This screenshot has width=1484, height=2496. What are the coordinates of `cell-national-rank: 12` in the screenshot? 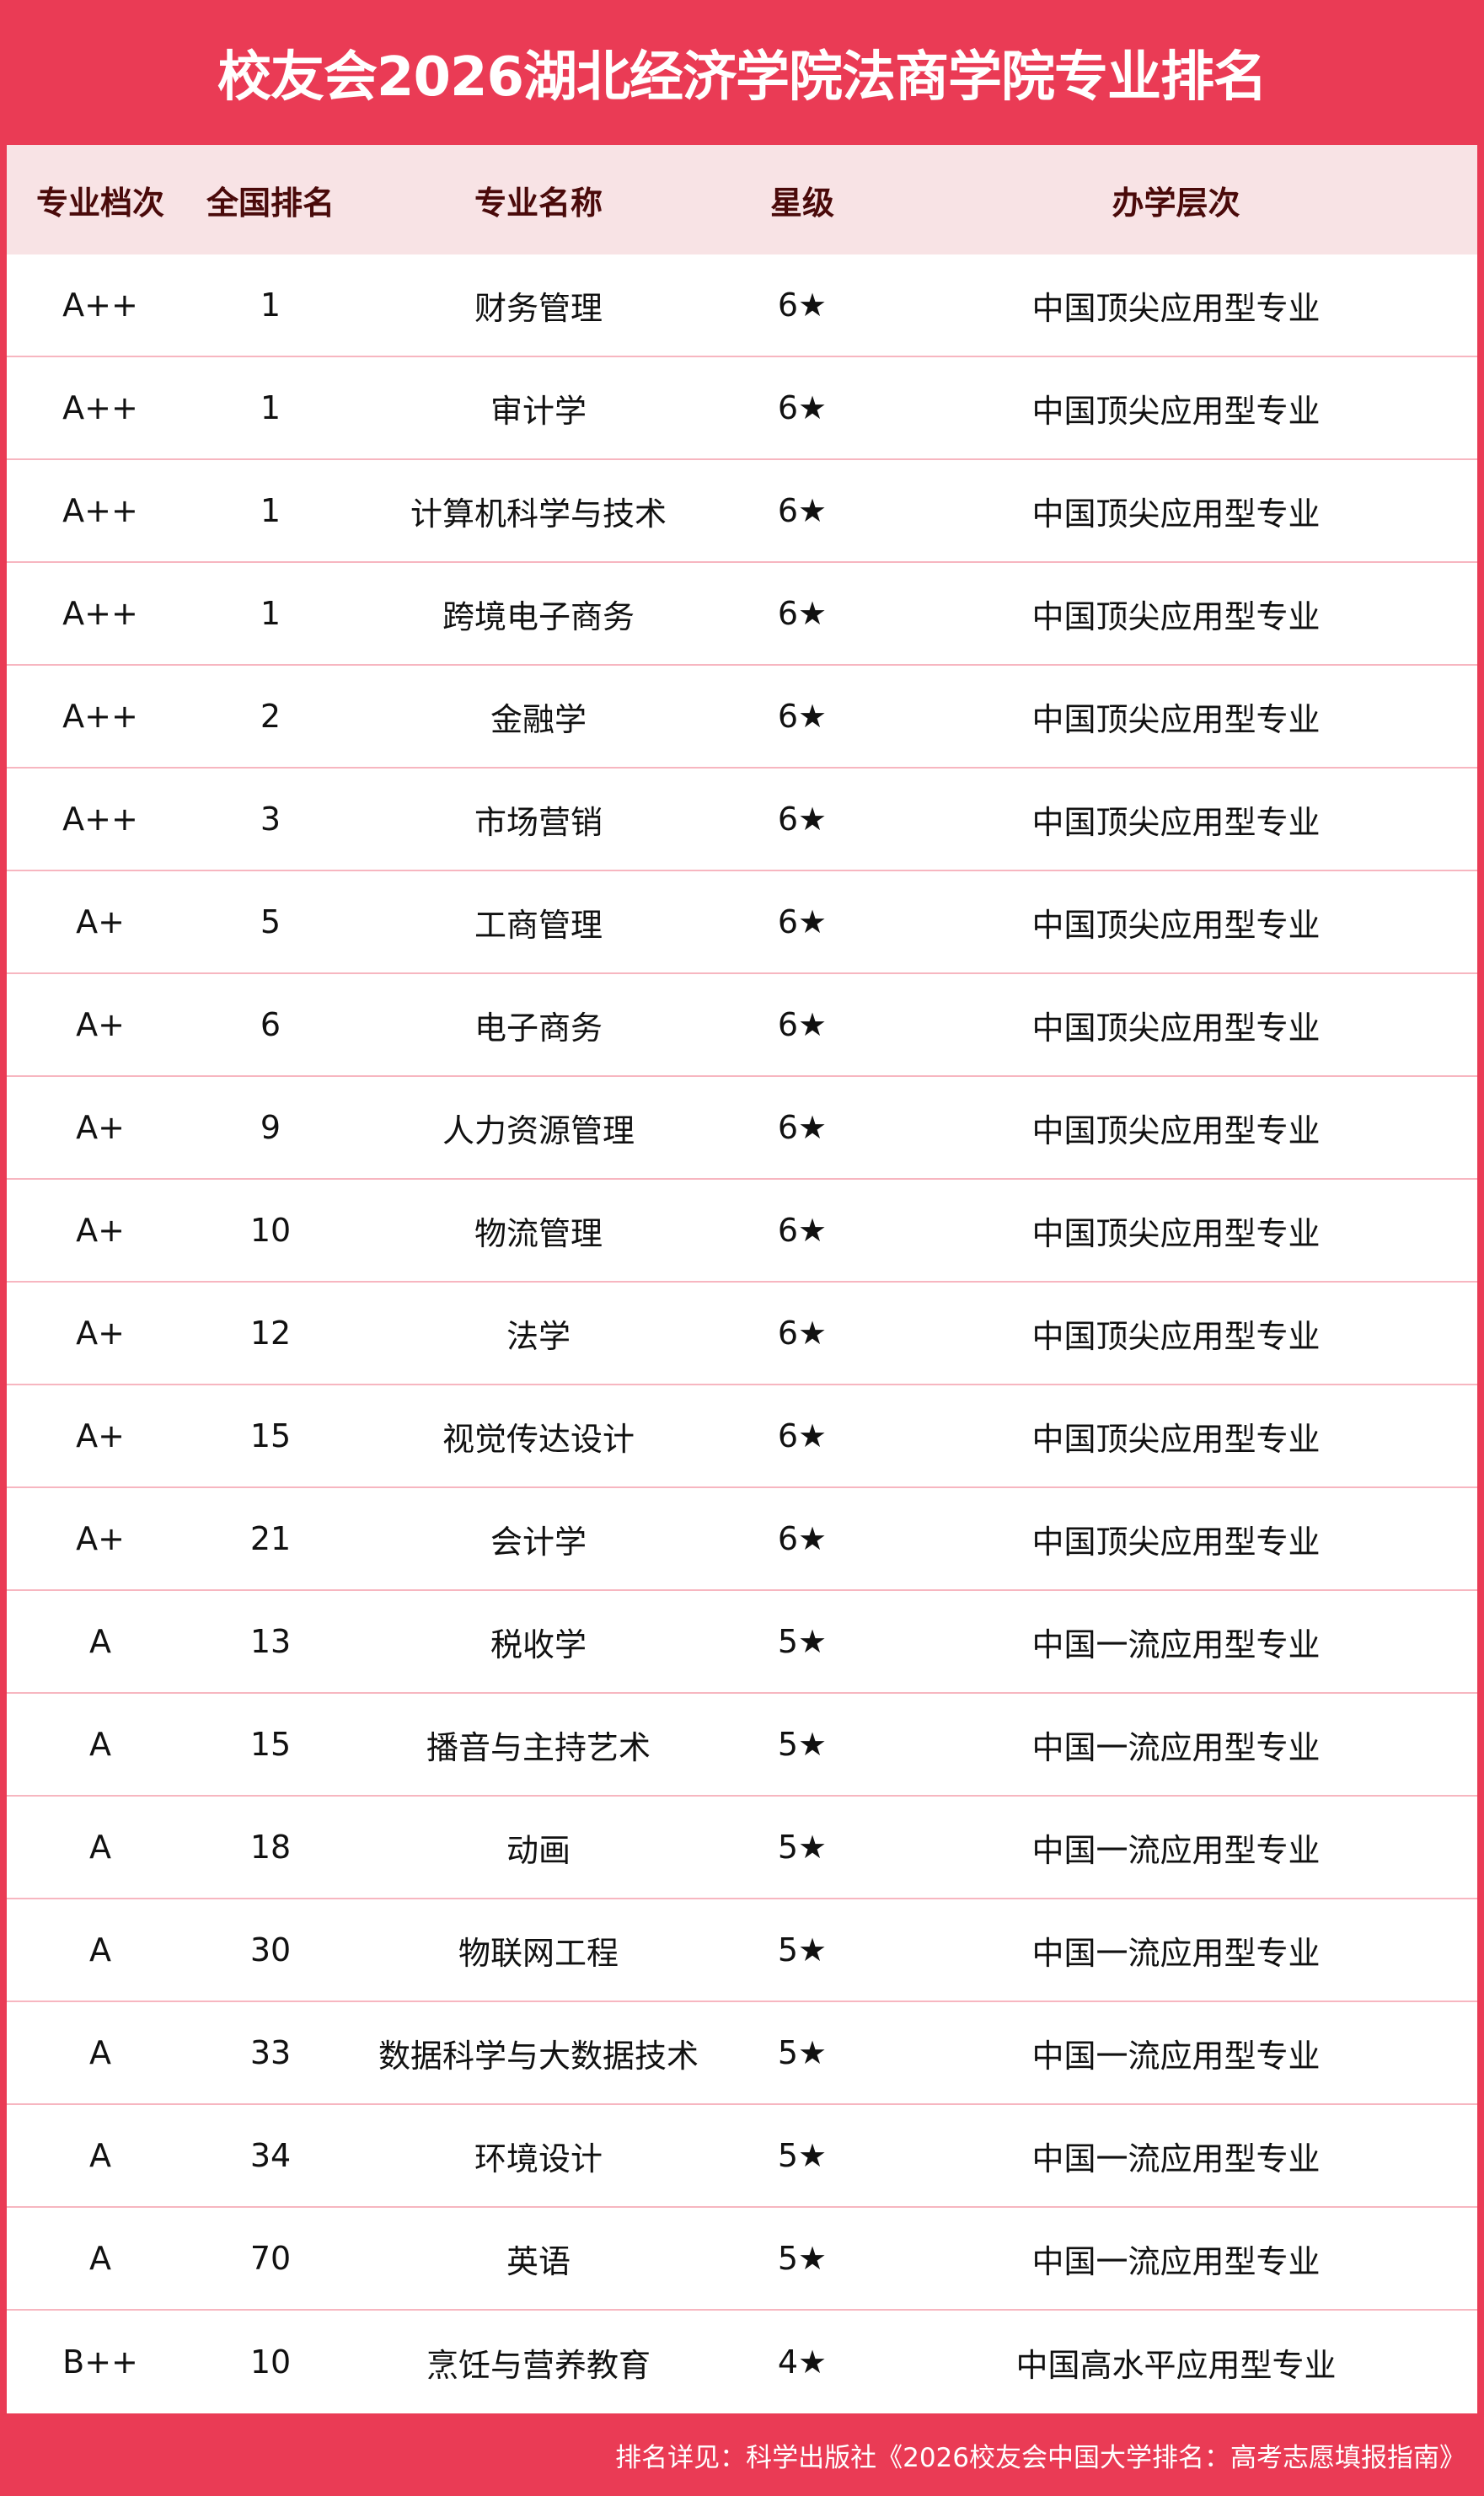 It's located at (270, 1333).